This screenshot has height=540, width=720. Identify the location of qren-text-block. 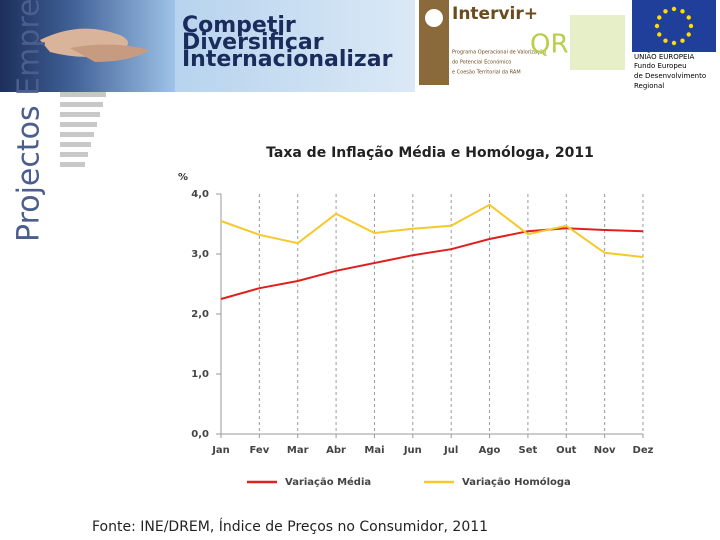
(597, 42).